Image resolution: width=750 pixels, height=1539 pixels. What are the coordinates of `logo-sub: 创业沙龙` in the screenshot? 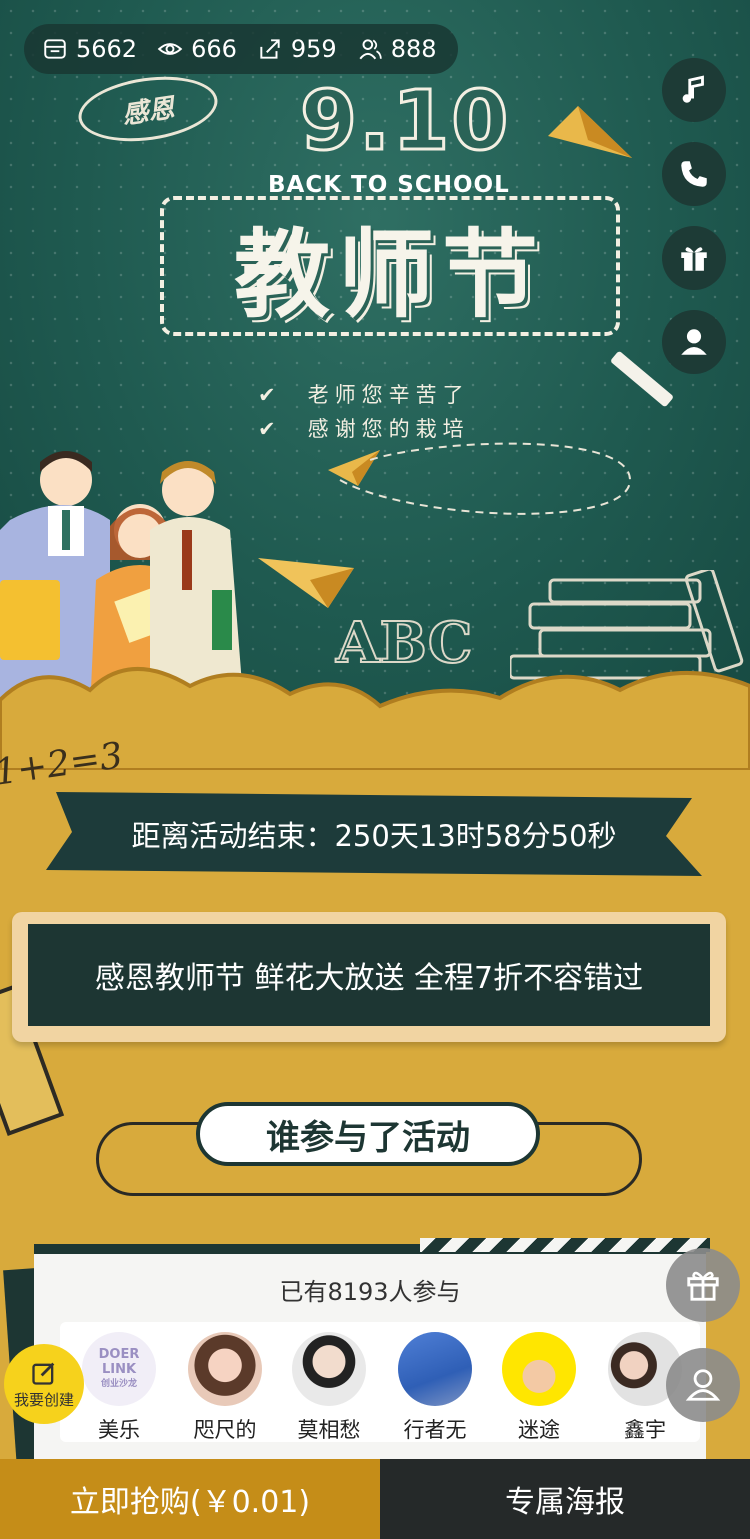 It's located at (118, 1383).